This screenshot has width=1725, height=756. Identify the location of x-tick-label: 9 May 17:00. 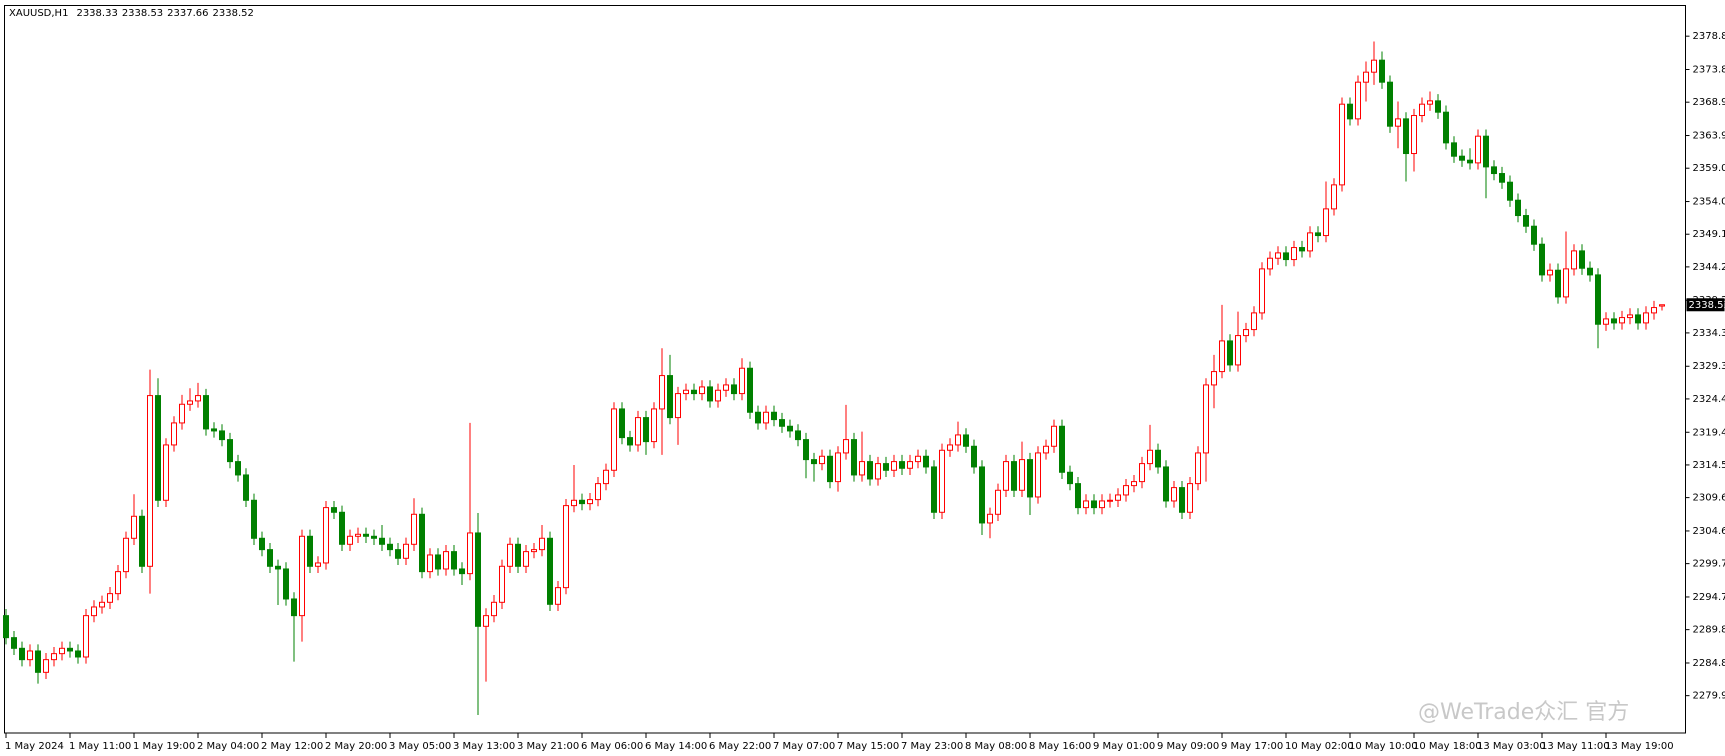
(1252, 746).